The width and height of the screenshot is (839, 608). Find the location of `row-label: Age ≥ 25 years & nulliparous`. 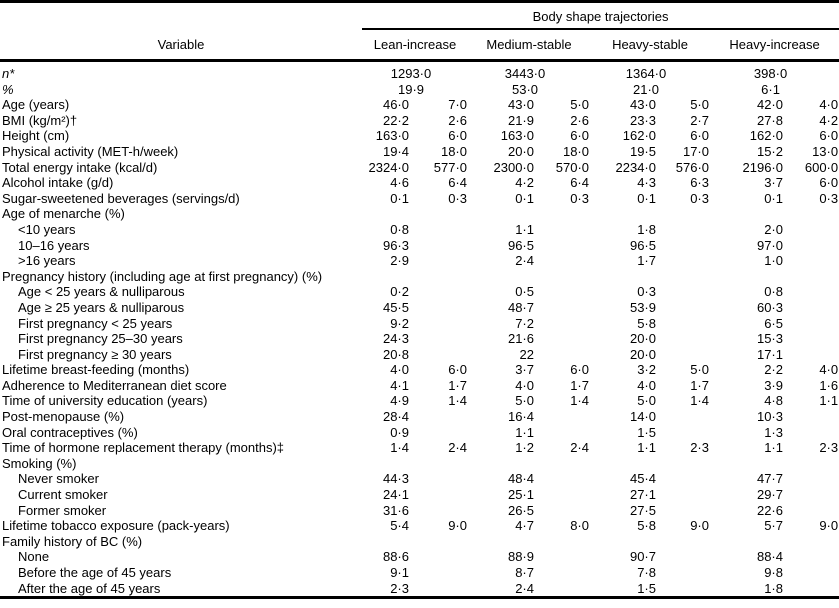

row-label: Age ≥ 25 years & nulliparous is located at coordinates (101, 307).